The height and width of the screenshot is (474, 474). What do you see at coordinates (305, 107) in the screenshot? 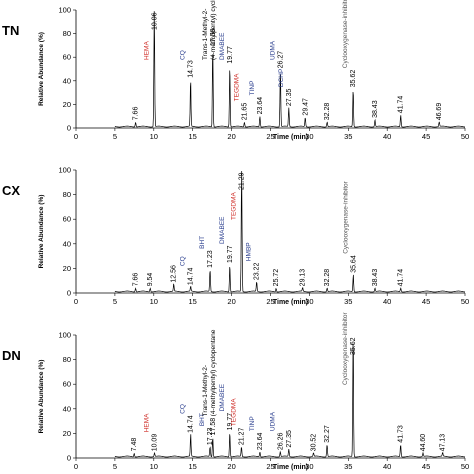
I see `peak-label: 29.47` at bounding box center [305, 107].